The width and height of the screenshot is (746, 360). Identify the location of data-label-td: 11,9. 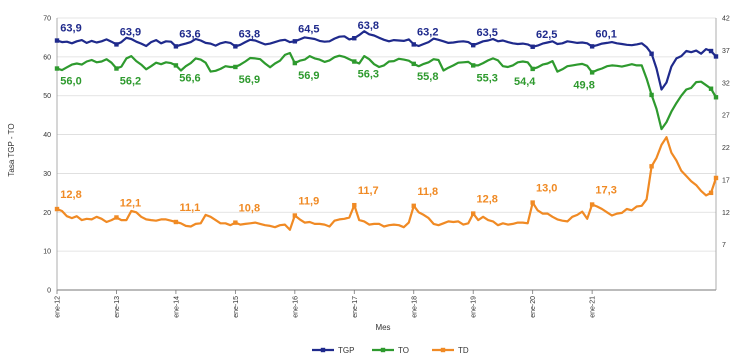
(308, 202).